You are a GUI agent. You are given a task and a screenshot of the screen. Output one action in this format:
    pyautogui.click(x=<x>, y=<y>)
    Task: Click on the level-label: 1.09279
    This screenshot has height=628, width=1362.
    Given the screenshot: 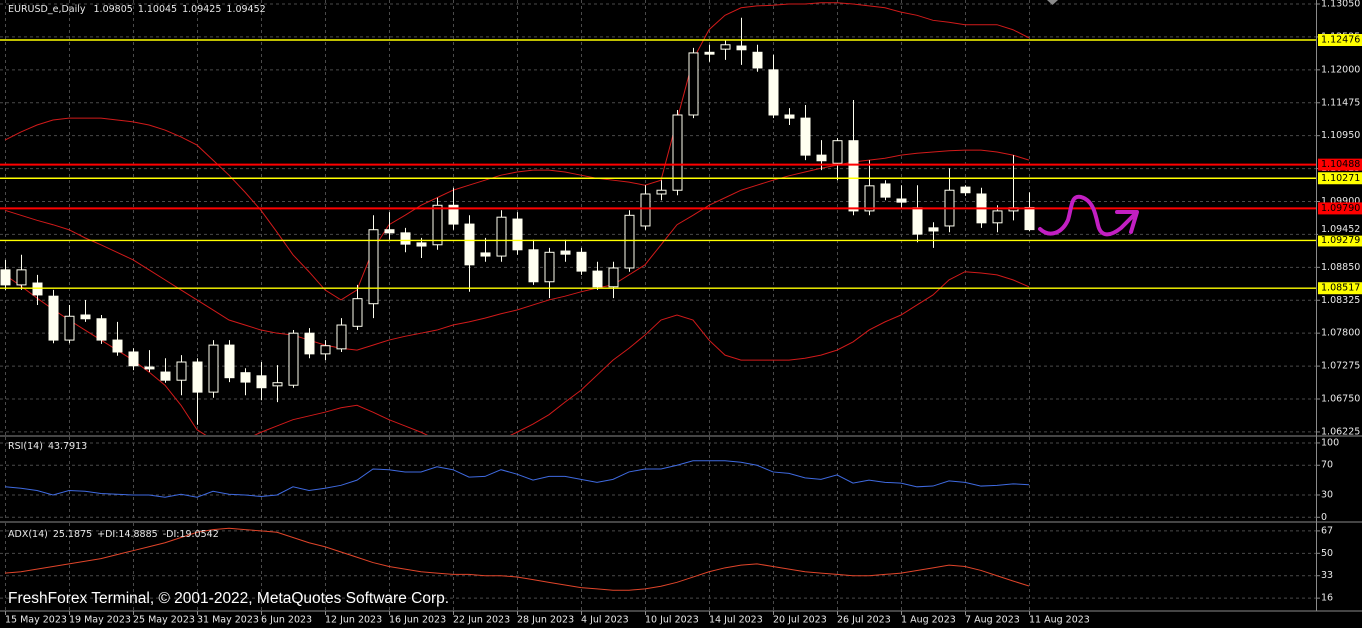 What is the action you would take?
    pyautogui.click(x=1340, y=240)
    